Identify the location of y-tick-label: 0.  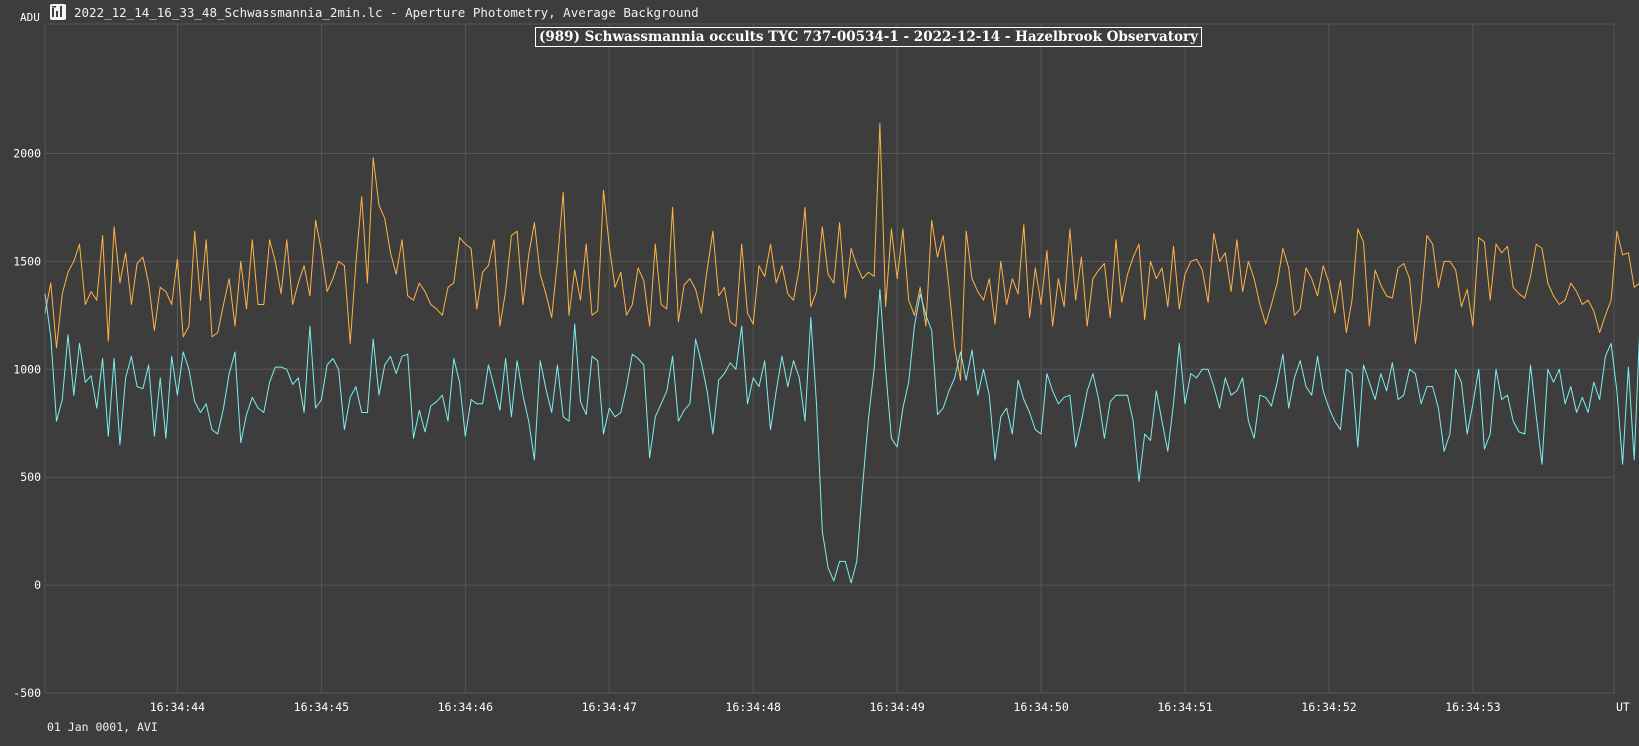
(37, 585).